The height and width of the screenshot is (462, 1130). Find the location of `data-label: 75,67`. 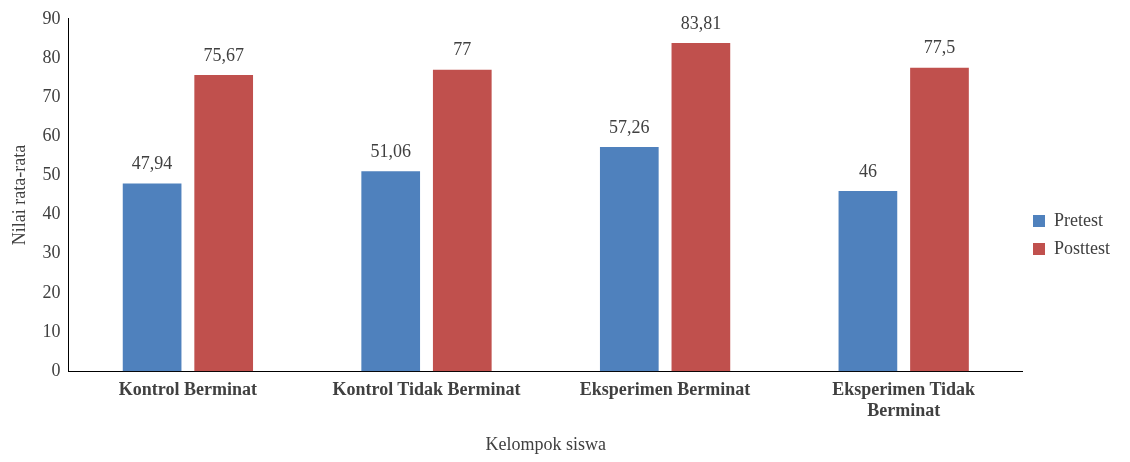

data-label: 75,67 is located at coordinates (223, 54).